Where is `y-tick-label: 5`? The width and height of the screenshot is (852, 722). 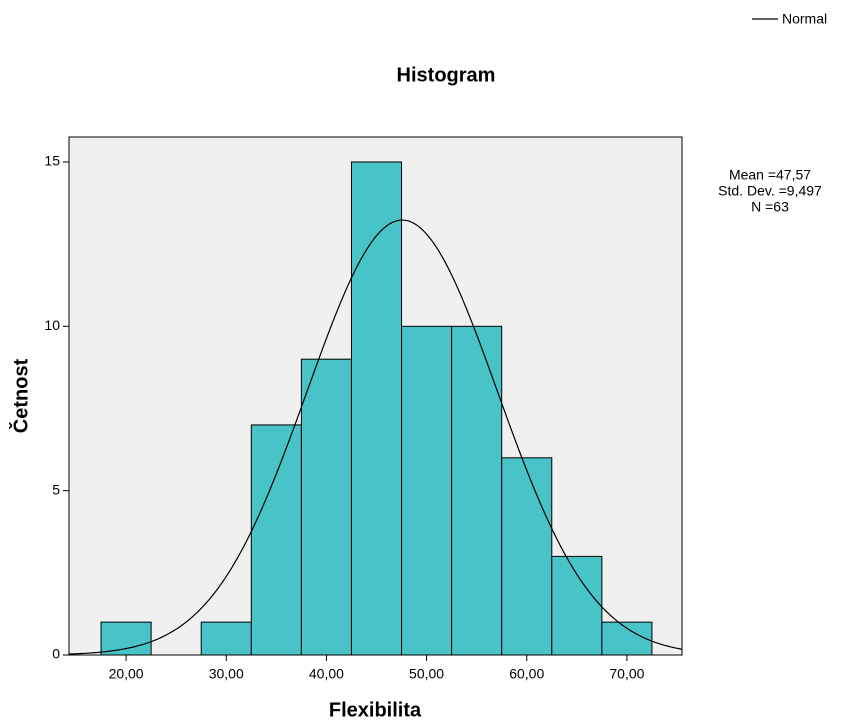
y-tick-label: 5 is located at coordinates (56, 489).